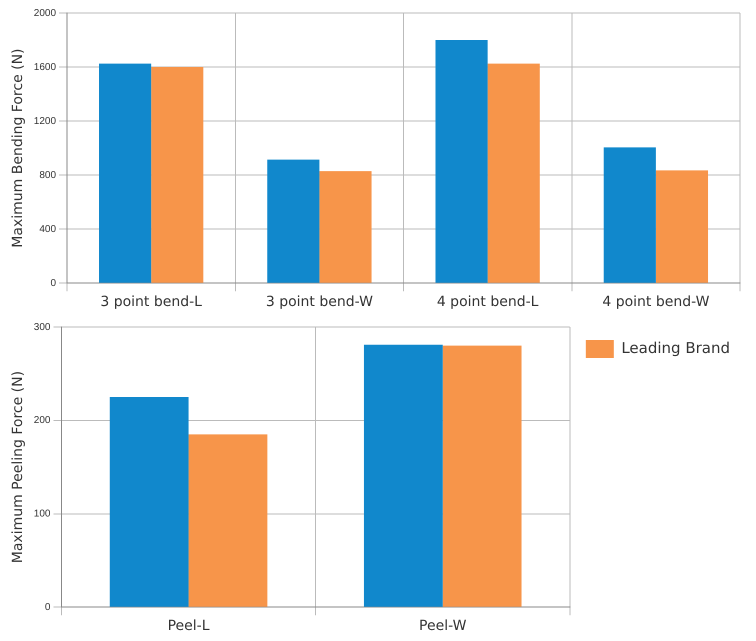 Image resolution: width=756 pixels, height=641 pixels. I want to click on y-tick-label: 1600, so click(45, 67).